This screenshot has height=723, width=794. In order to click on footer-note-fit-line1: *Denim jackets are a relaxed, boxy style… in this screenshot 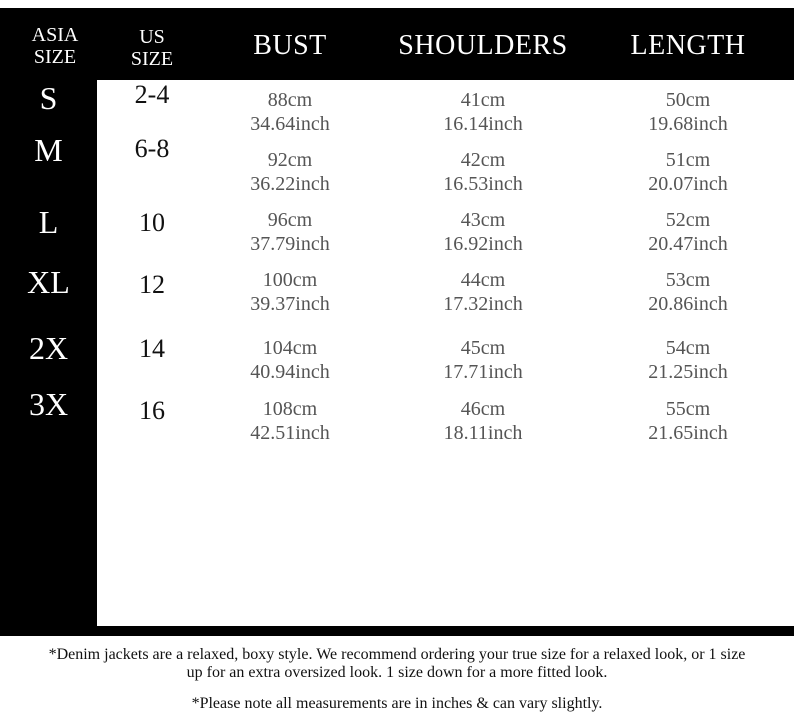, I will do `click(397, 654)`.